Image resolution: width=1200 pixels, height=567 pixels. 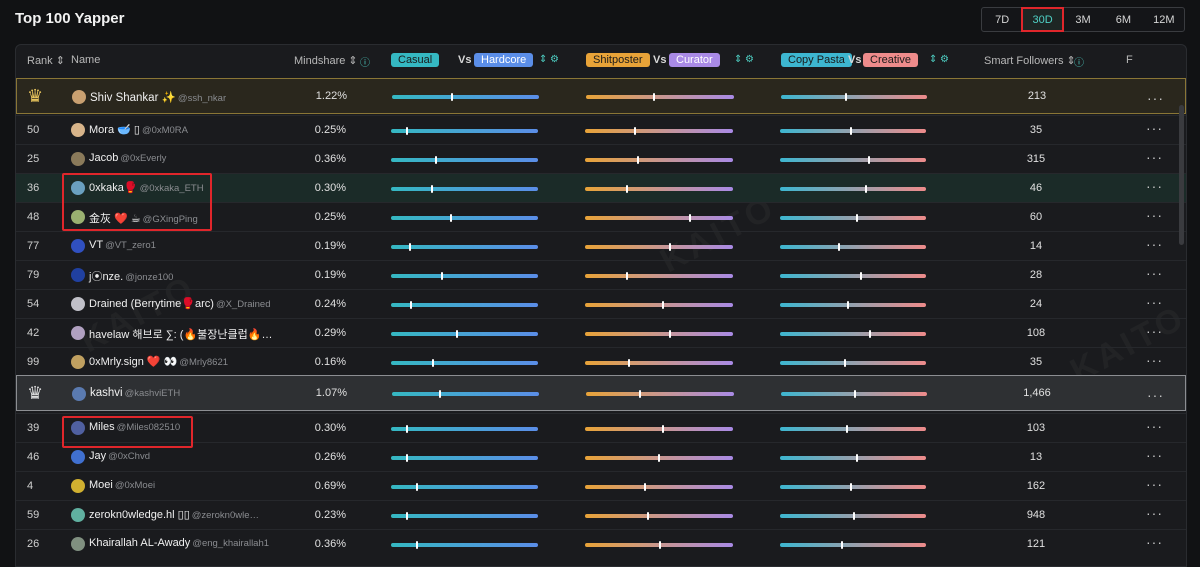 What do you see at coordinates (330, 333) in the screenshot?
I see `mindshare-value: 0.29%` at bounding box center [330, 333].